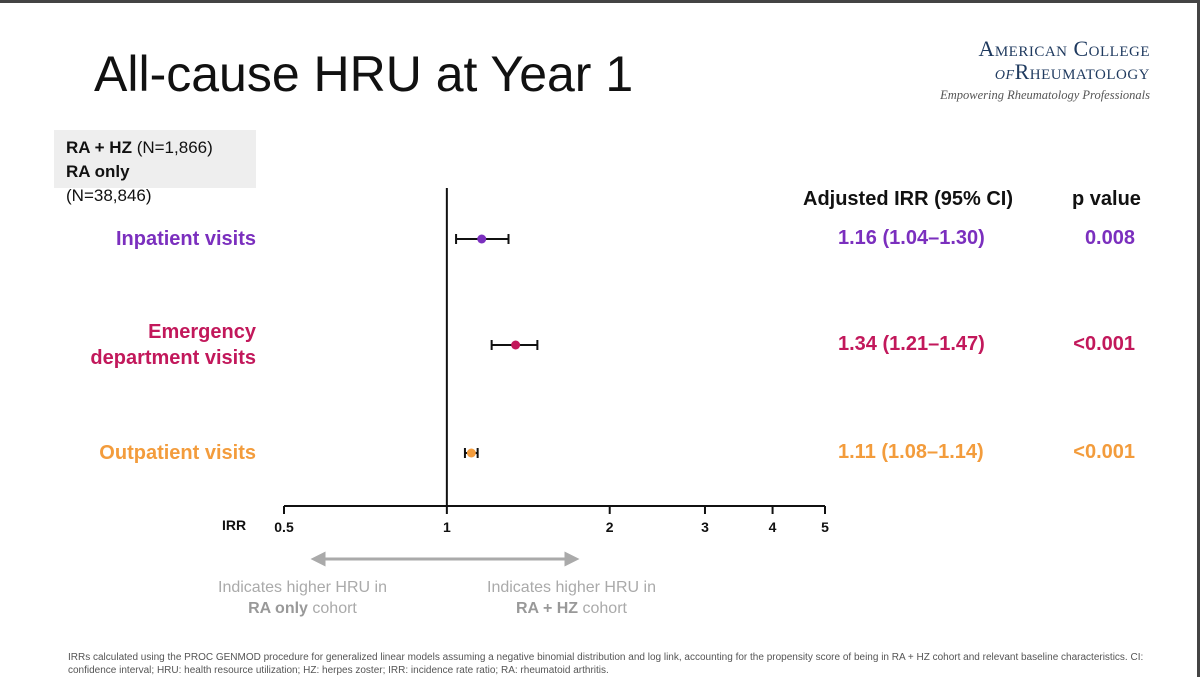 The width and height of the screenshot is (1200, 677). I want to click on row-label-1: Emergency department visits, so click(173, 345).